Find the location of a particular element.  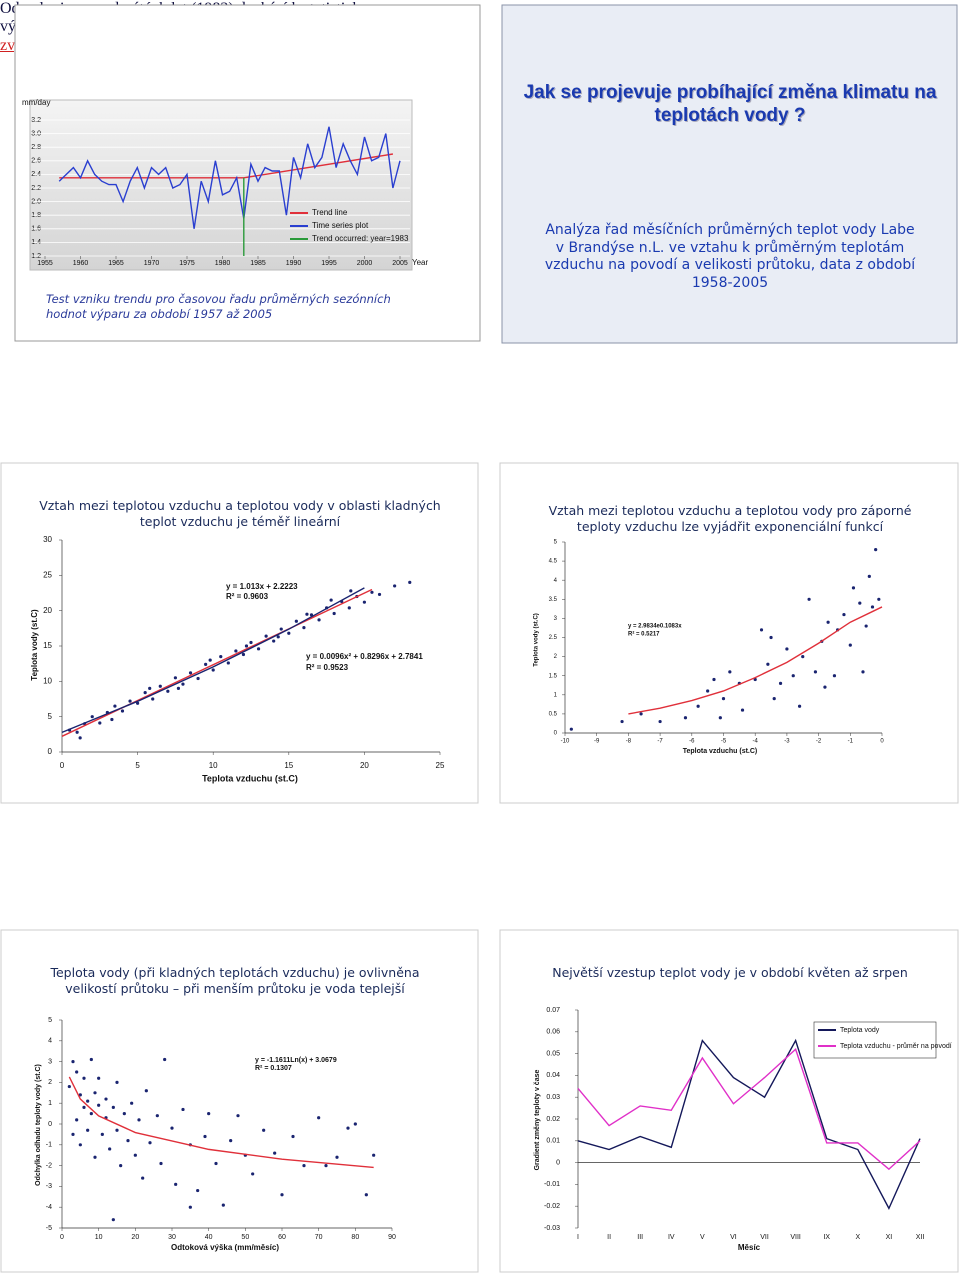

annotation: y = 2.9834e0.1083x is located at coordinates (655, 627).